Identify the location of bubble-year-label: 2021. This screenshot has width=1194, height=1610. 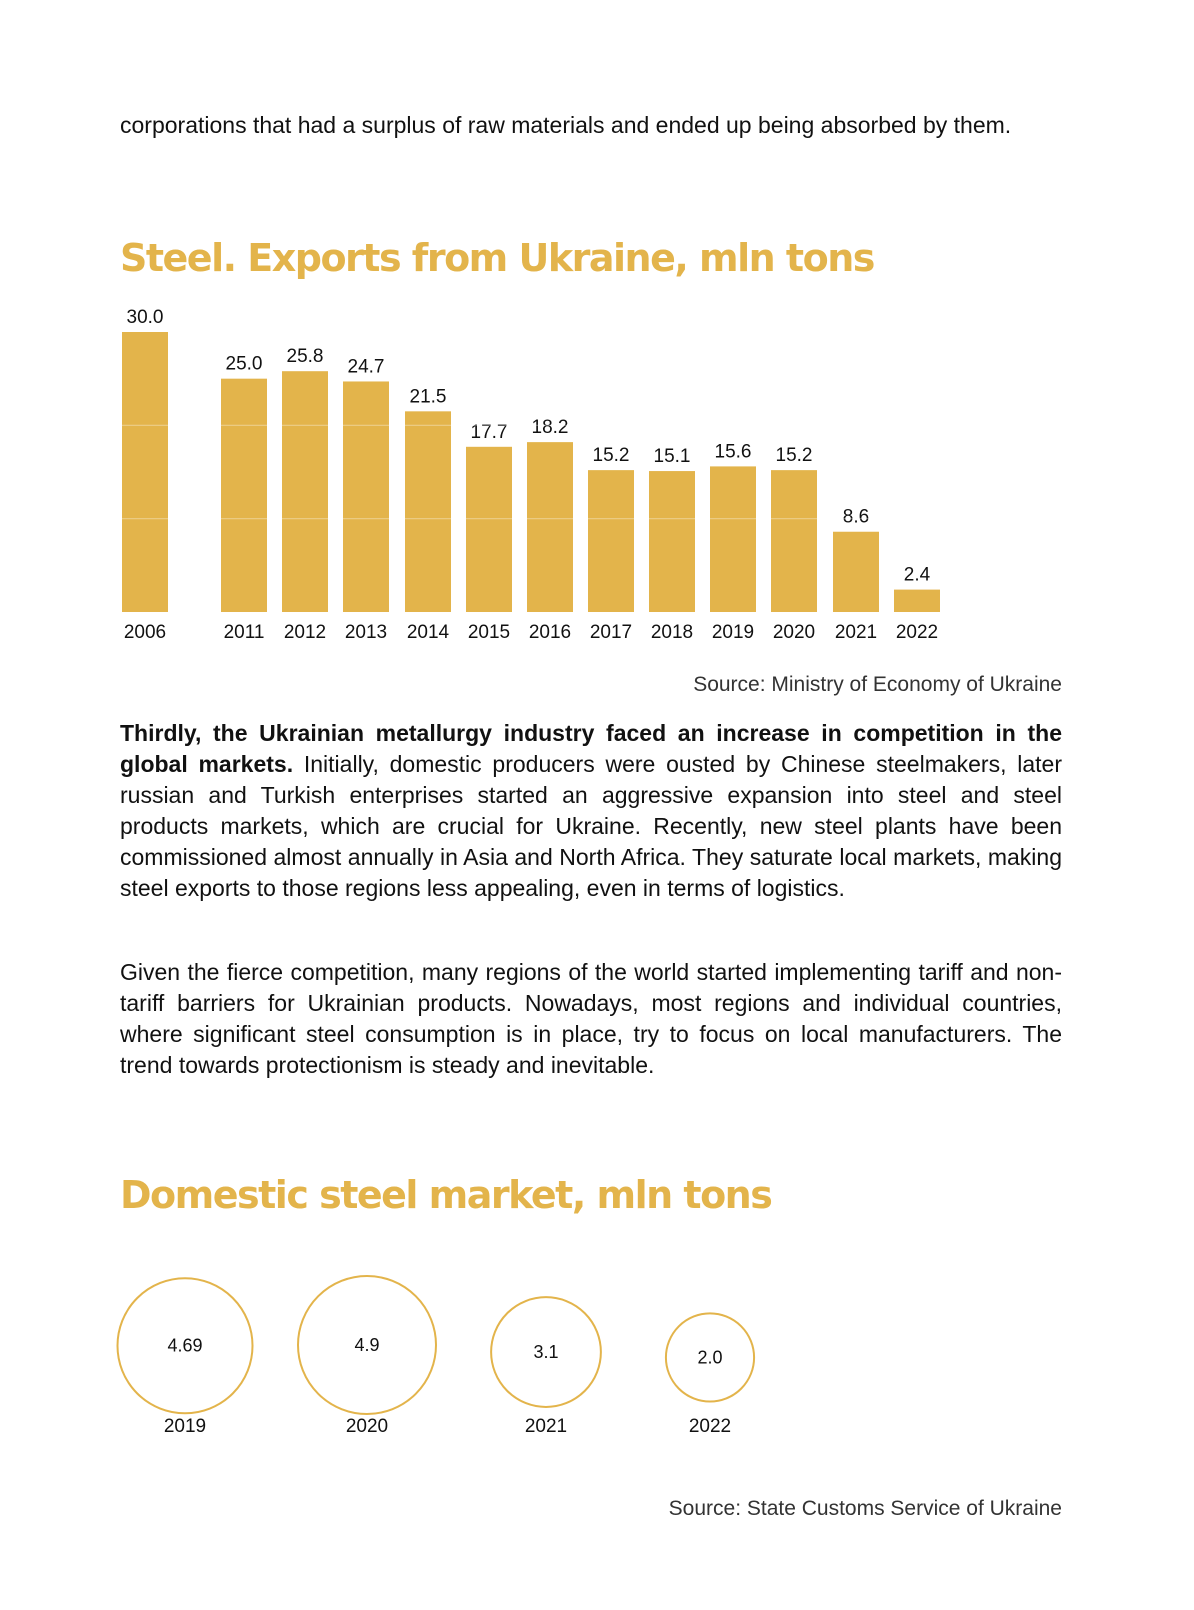
(546, 1426).